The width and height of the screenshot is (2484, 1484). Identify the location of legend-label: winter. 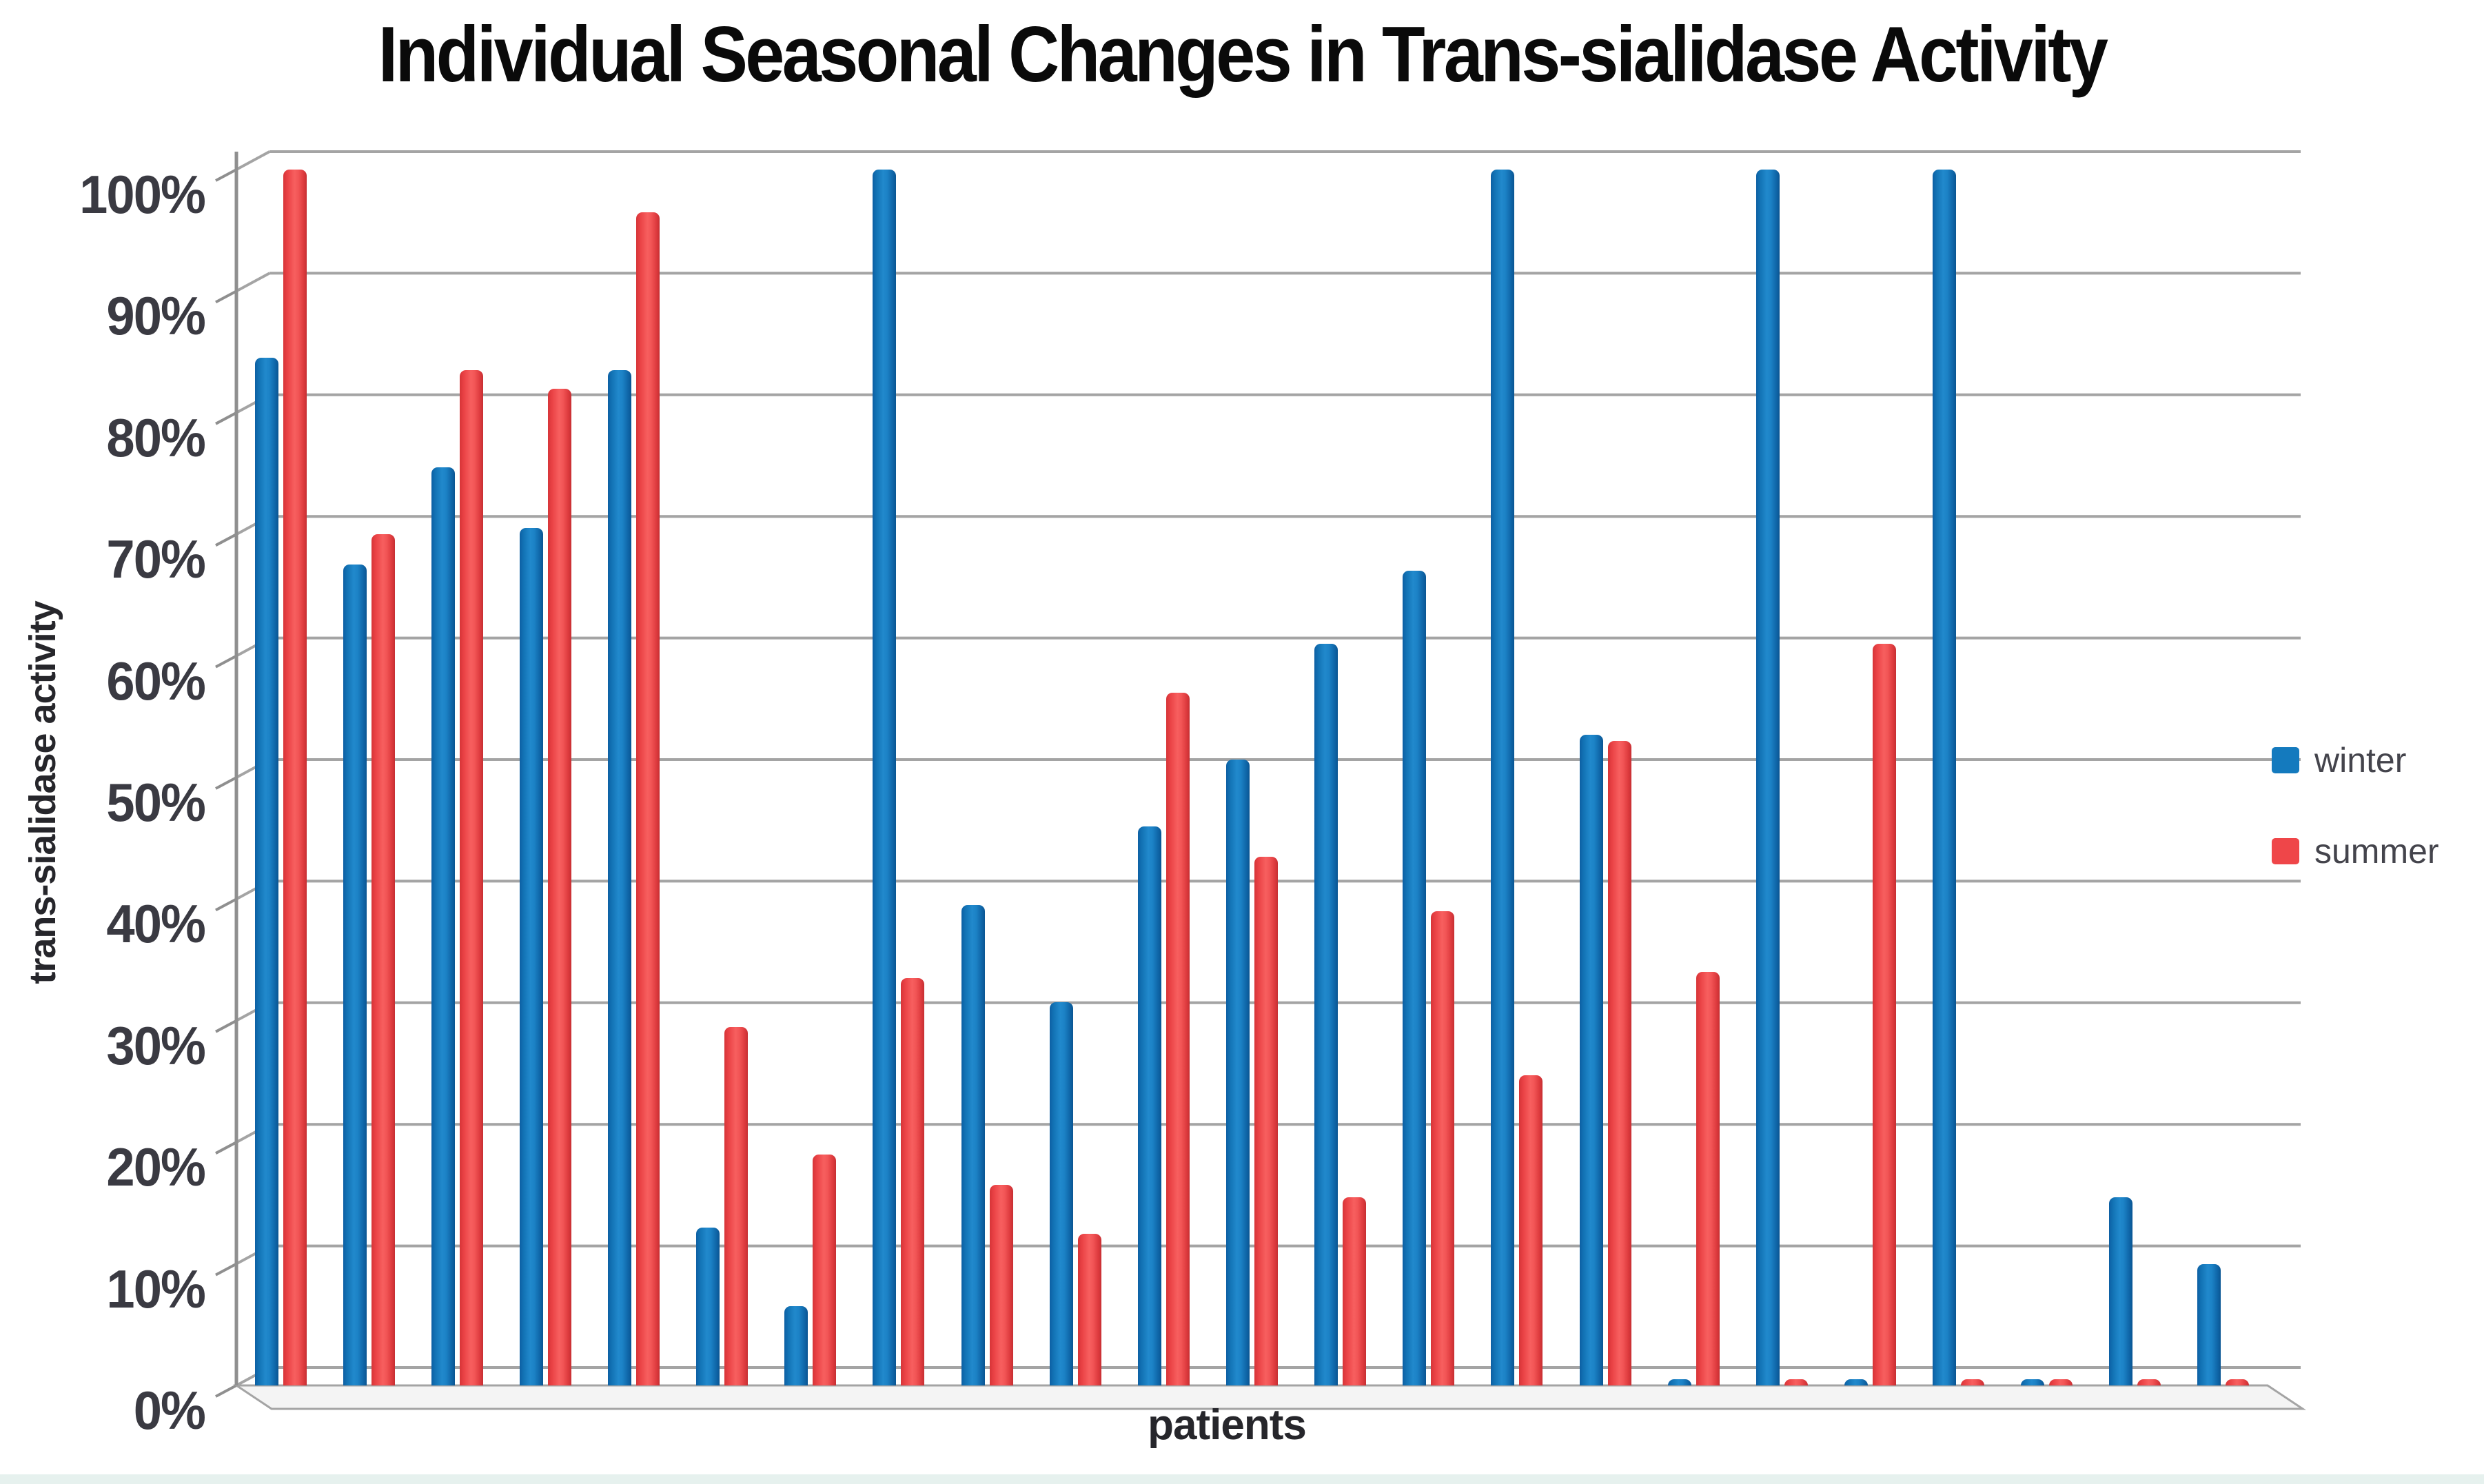
(2360, 760).